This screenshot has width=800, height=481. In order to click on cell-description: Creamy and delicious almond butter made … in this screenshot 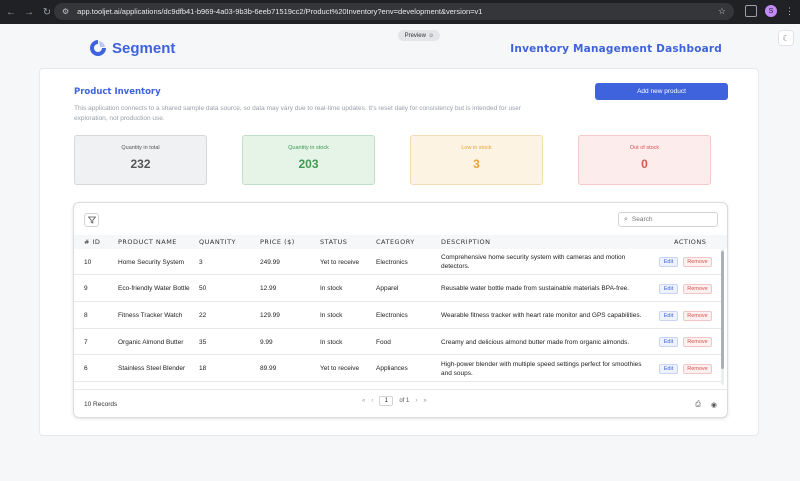, I will do `click(535, 342)`.